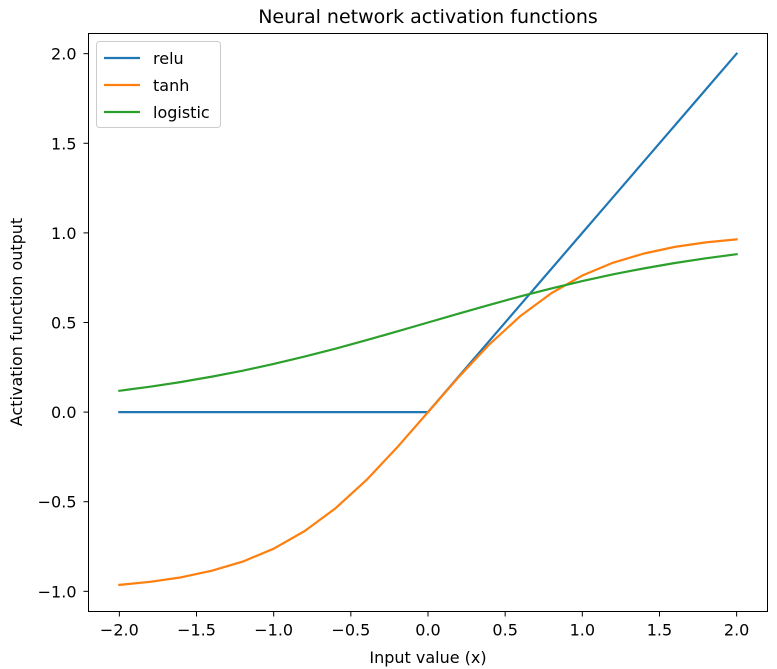 This screenshot has width=777, height=669. I want to click on y-tick-label: 0.5, so click(63, 323).